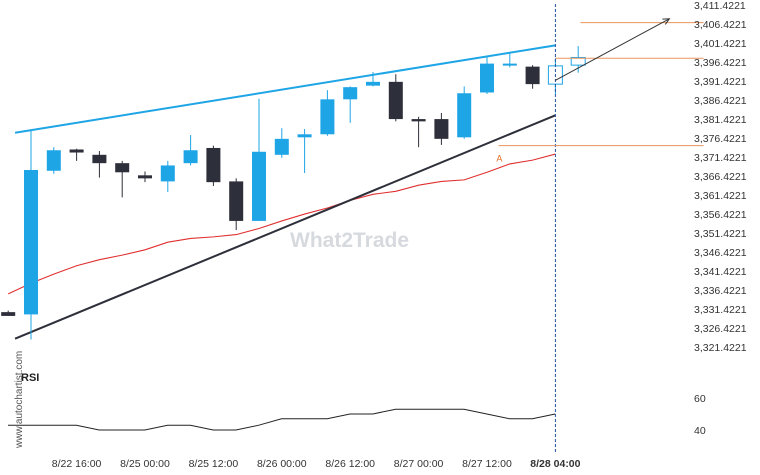  I want to click on x-tick-label: 8/27 12:00, so click(487, 464).